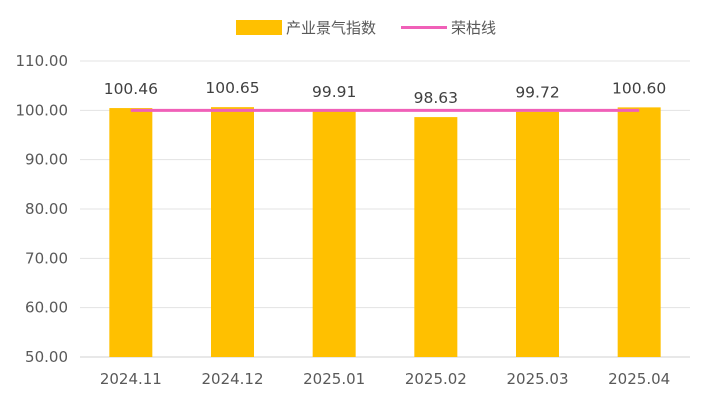 The width and height of the screenshot is (720, 403). What do you see at coordinates (259, 27) in the screenshot?
I see `legend-swatch-index` at bounding box center [259, 27].